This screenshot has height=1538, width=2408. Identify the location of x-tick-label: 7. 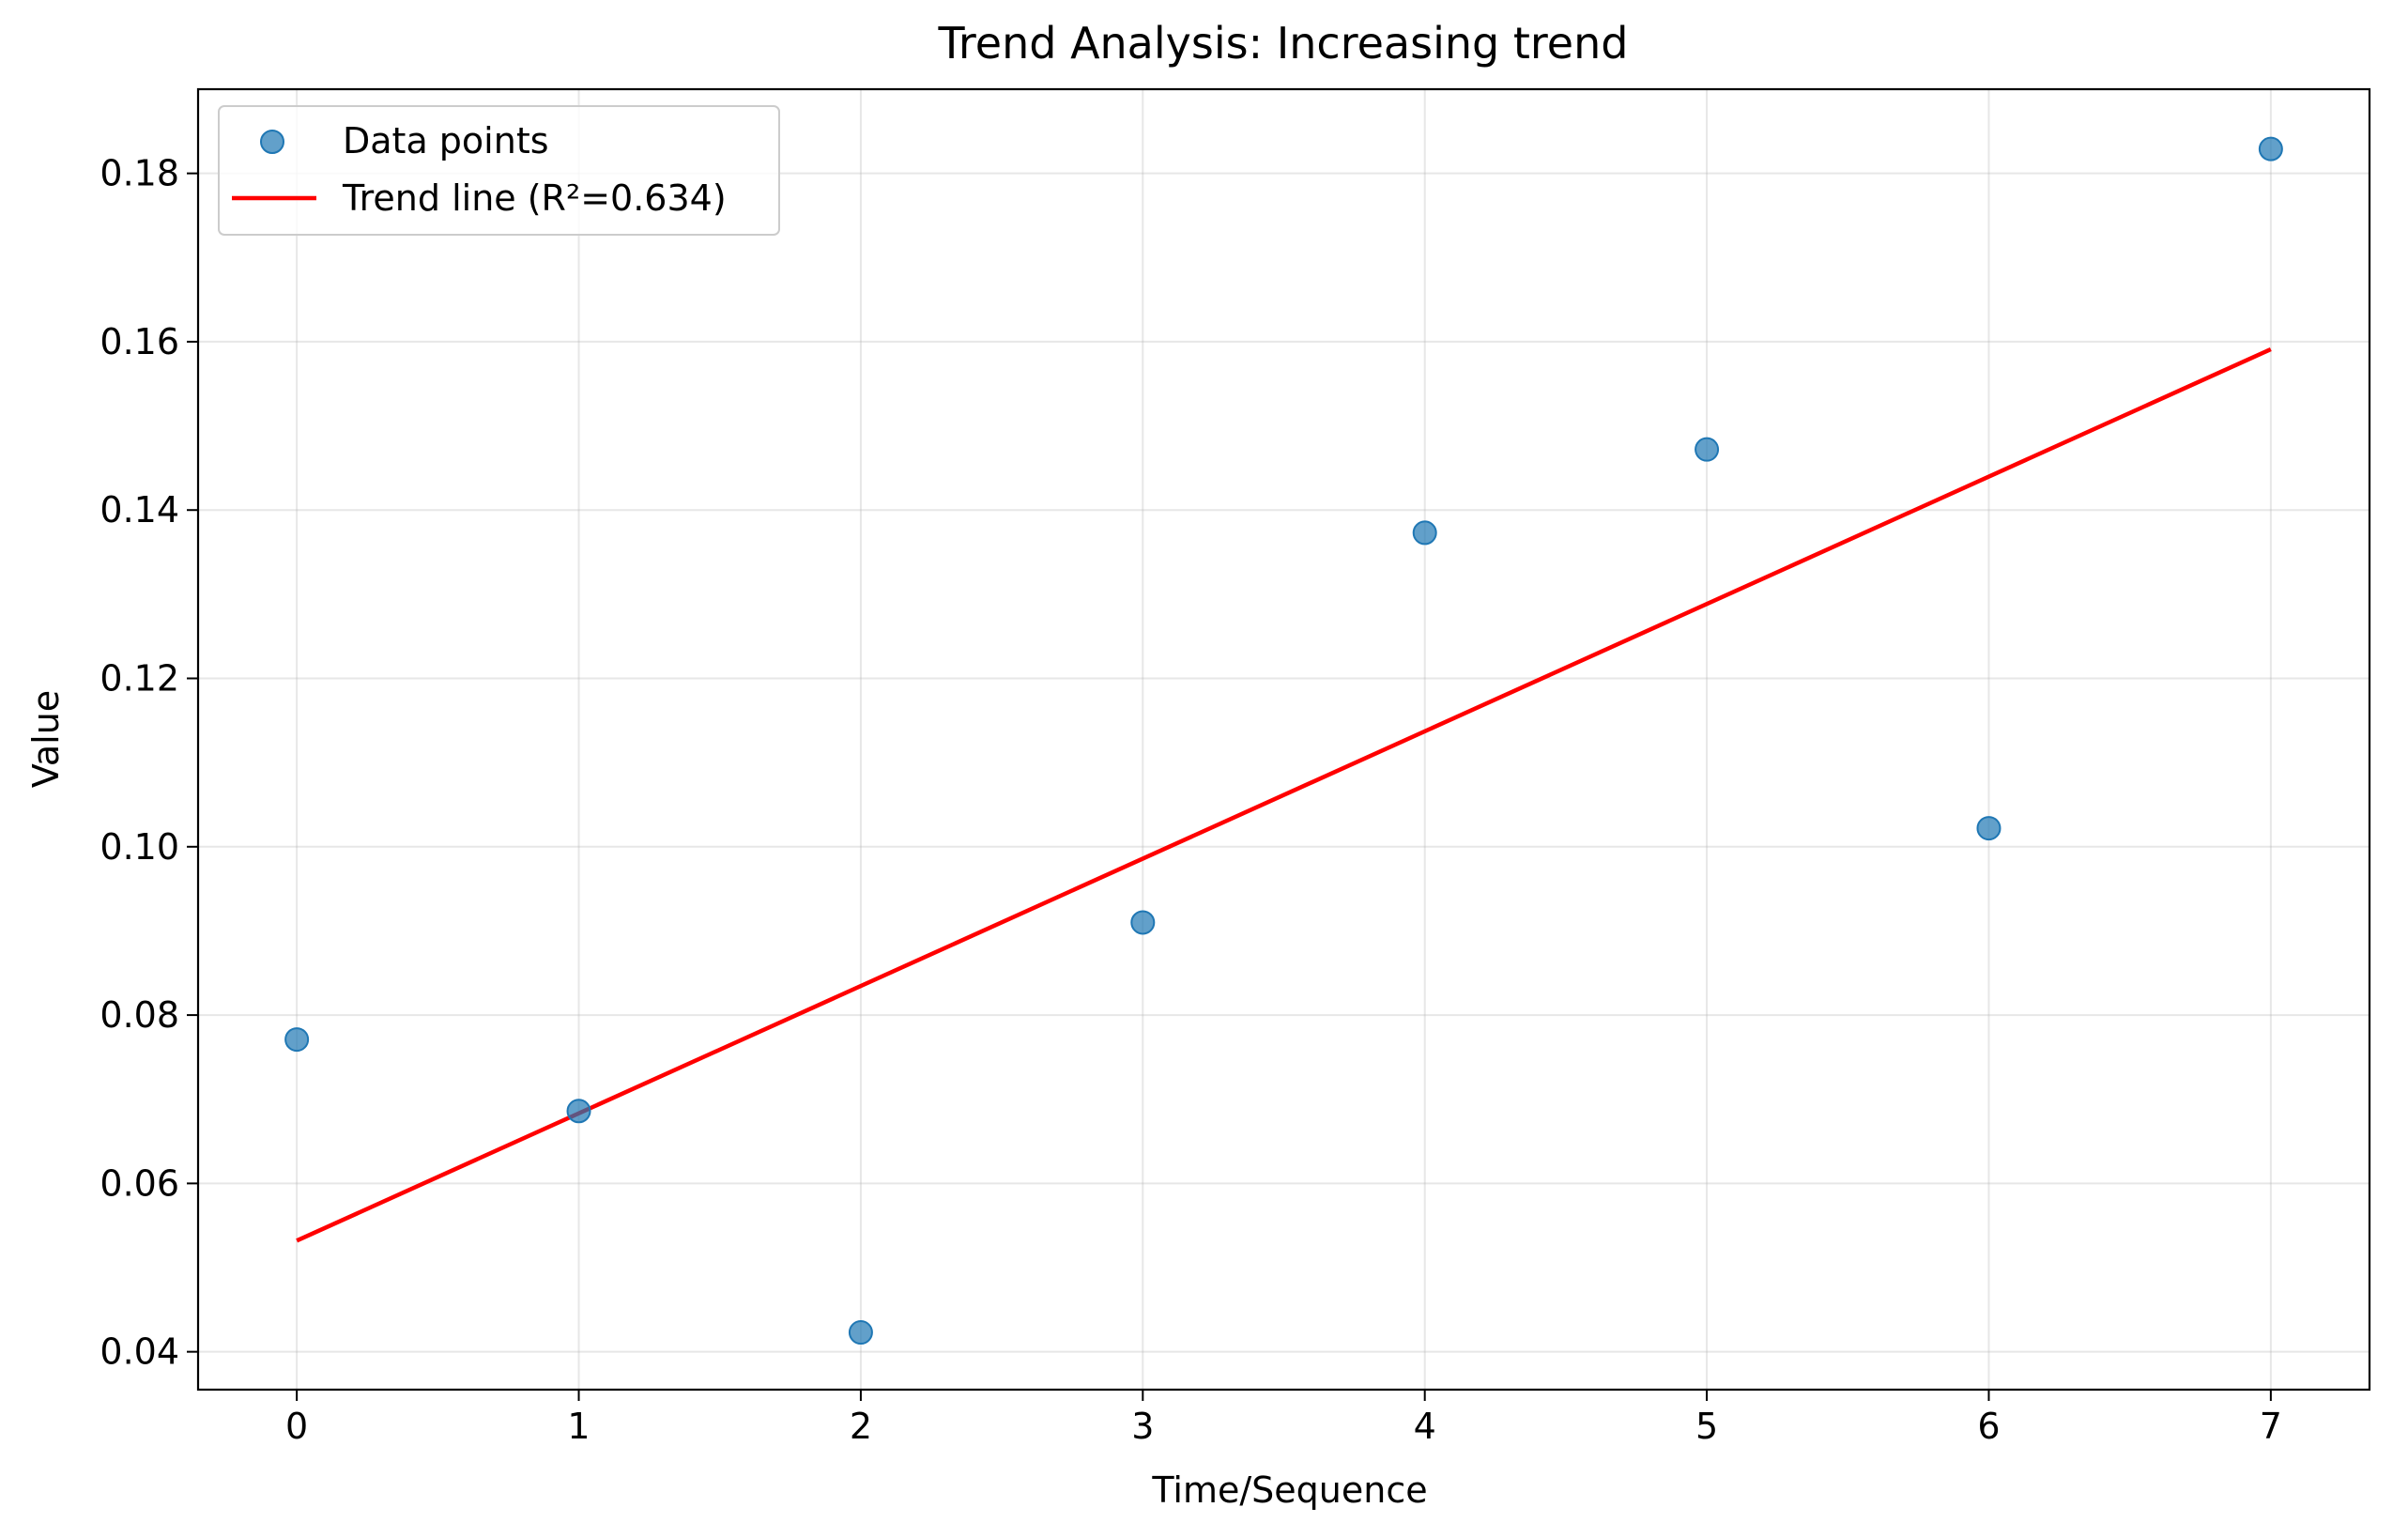
(2271, 1426).